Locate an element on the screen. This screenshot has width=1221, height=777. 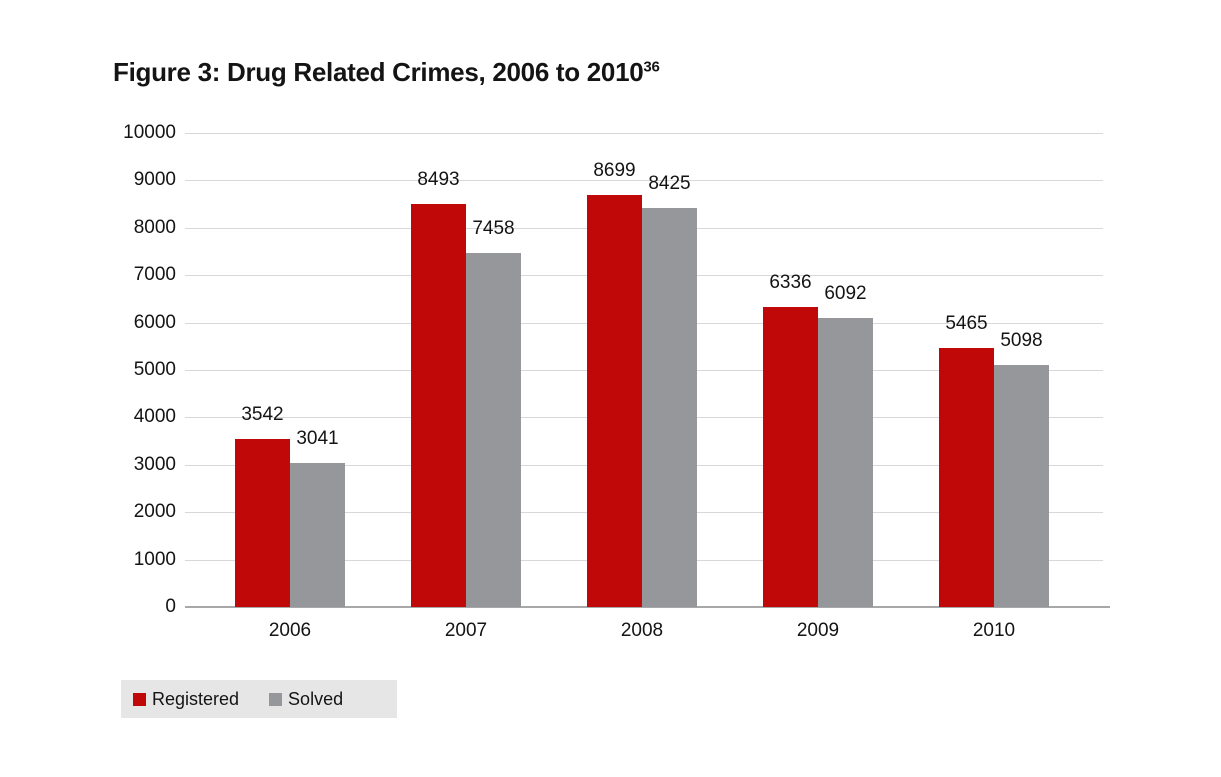
y-tick-label-6000: 6000 is located at coordinates (154, 322).